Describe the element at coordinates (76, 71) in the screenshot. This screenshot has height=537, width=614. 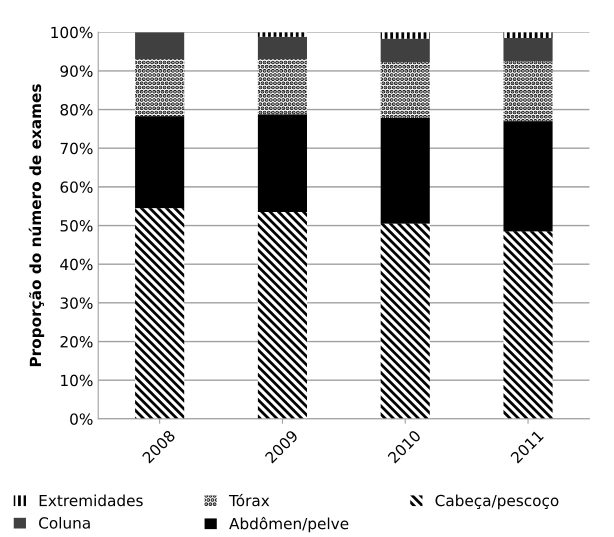
I see `y-tick-label: 90%` at that location.